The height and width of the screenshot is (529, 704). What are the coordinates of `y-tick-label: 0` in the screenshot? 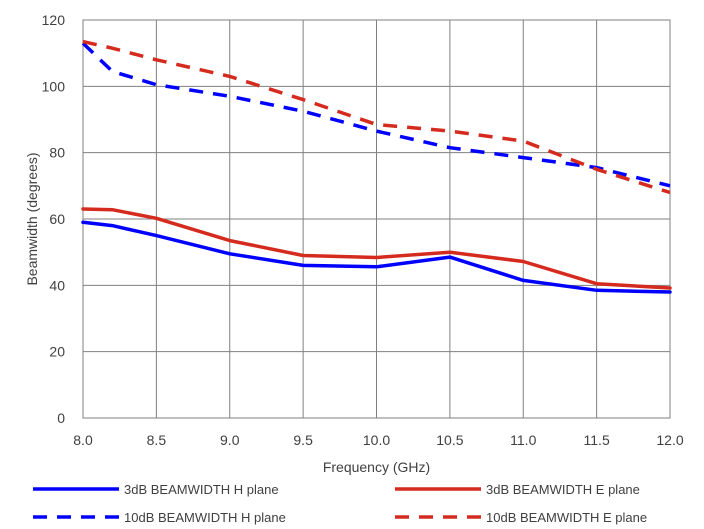 It's located at (61, 418).